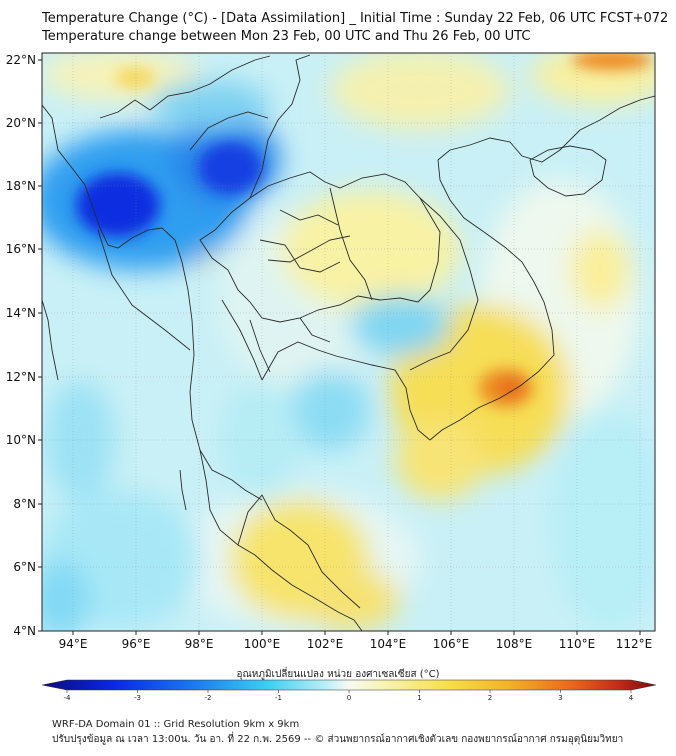  I want to click on lat-label-4n: 4°N, so click(24, 631).